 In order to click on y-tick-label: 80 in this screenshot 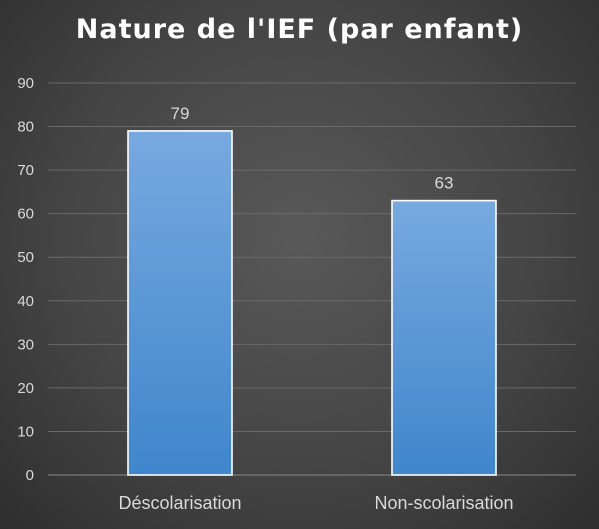, I will do `click(25, 127)`.